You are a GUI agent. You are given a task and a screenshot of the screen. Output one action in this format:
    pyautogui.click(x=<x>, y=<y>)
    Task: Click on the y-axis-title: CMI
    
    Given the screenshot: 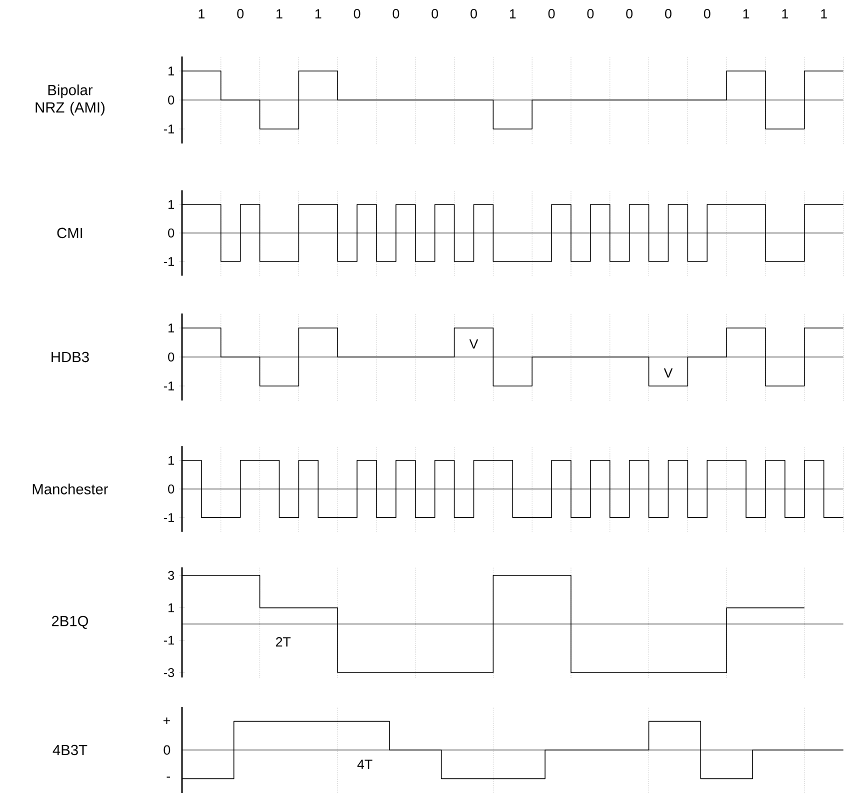 What is the action you would take?
    pyautogui.click(x=69, y=233)
    